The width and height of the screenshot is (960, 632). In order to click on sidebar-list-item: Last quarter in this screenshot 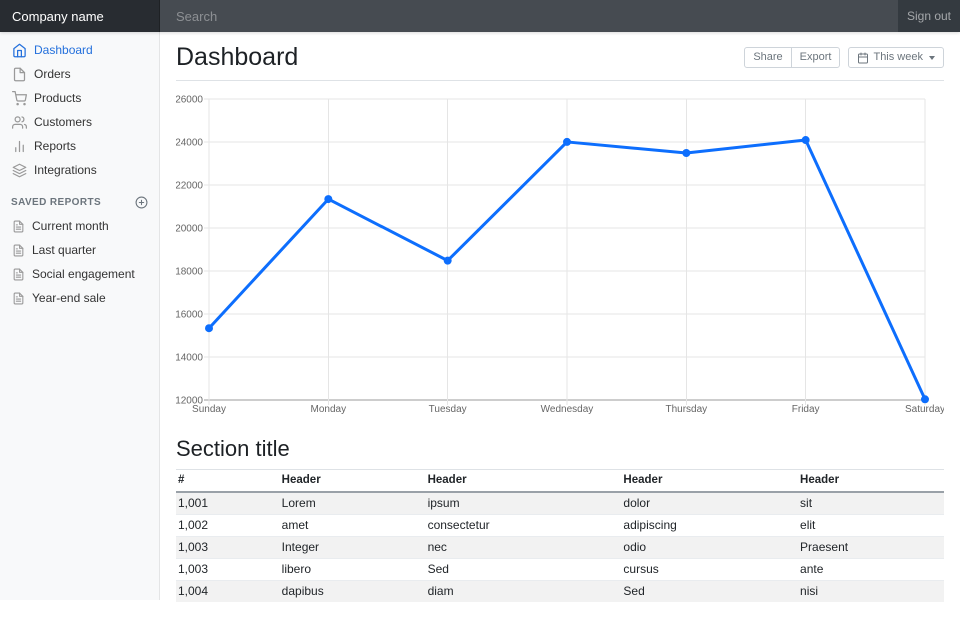, I will do `click(80, 250)`.